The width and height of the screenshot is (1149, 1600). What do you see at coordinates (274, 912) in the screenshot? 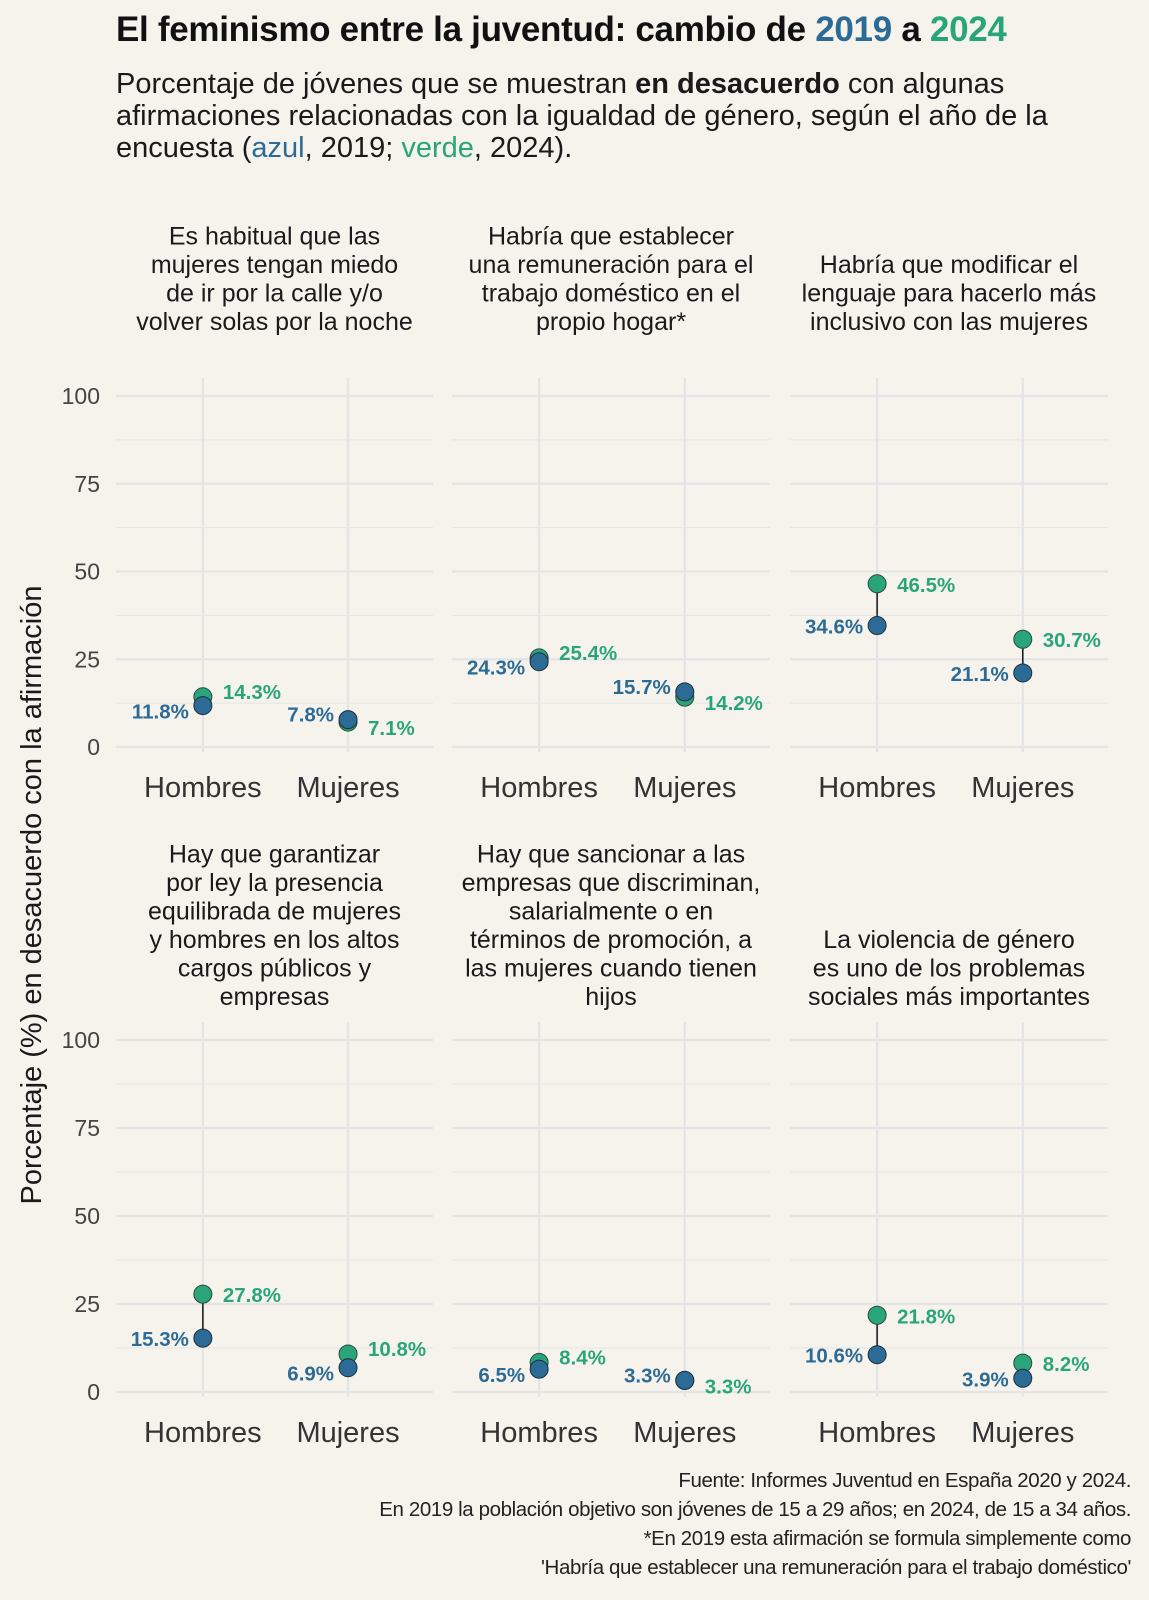
I see `panel-title-line: equilibrada de mujeres` at bounding box center [274, 912].